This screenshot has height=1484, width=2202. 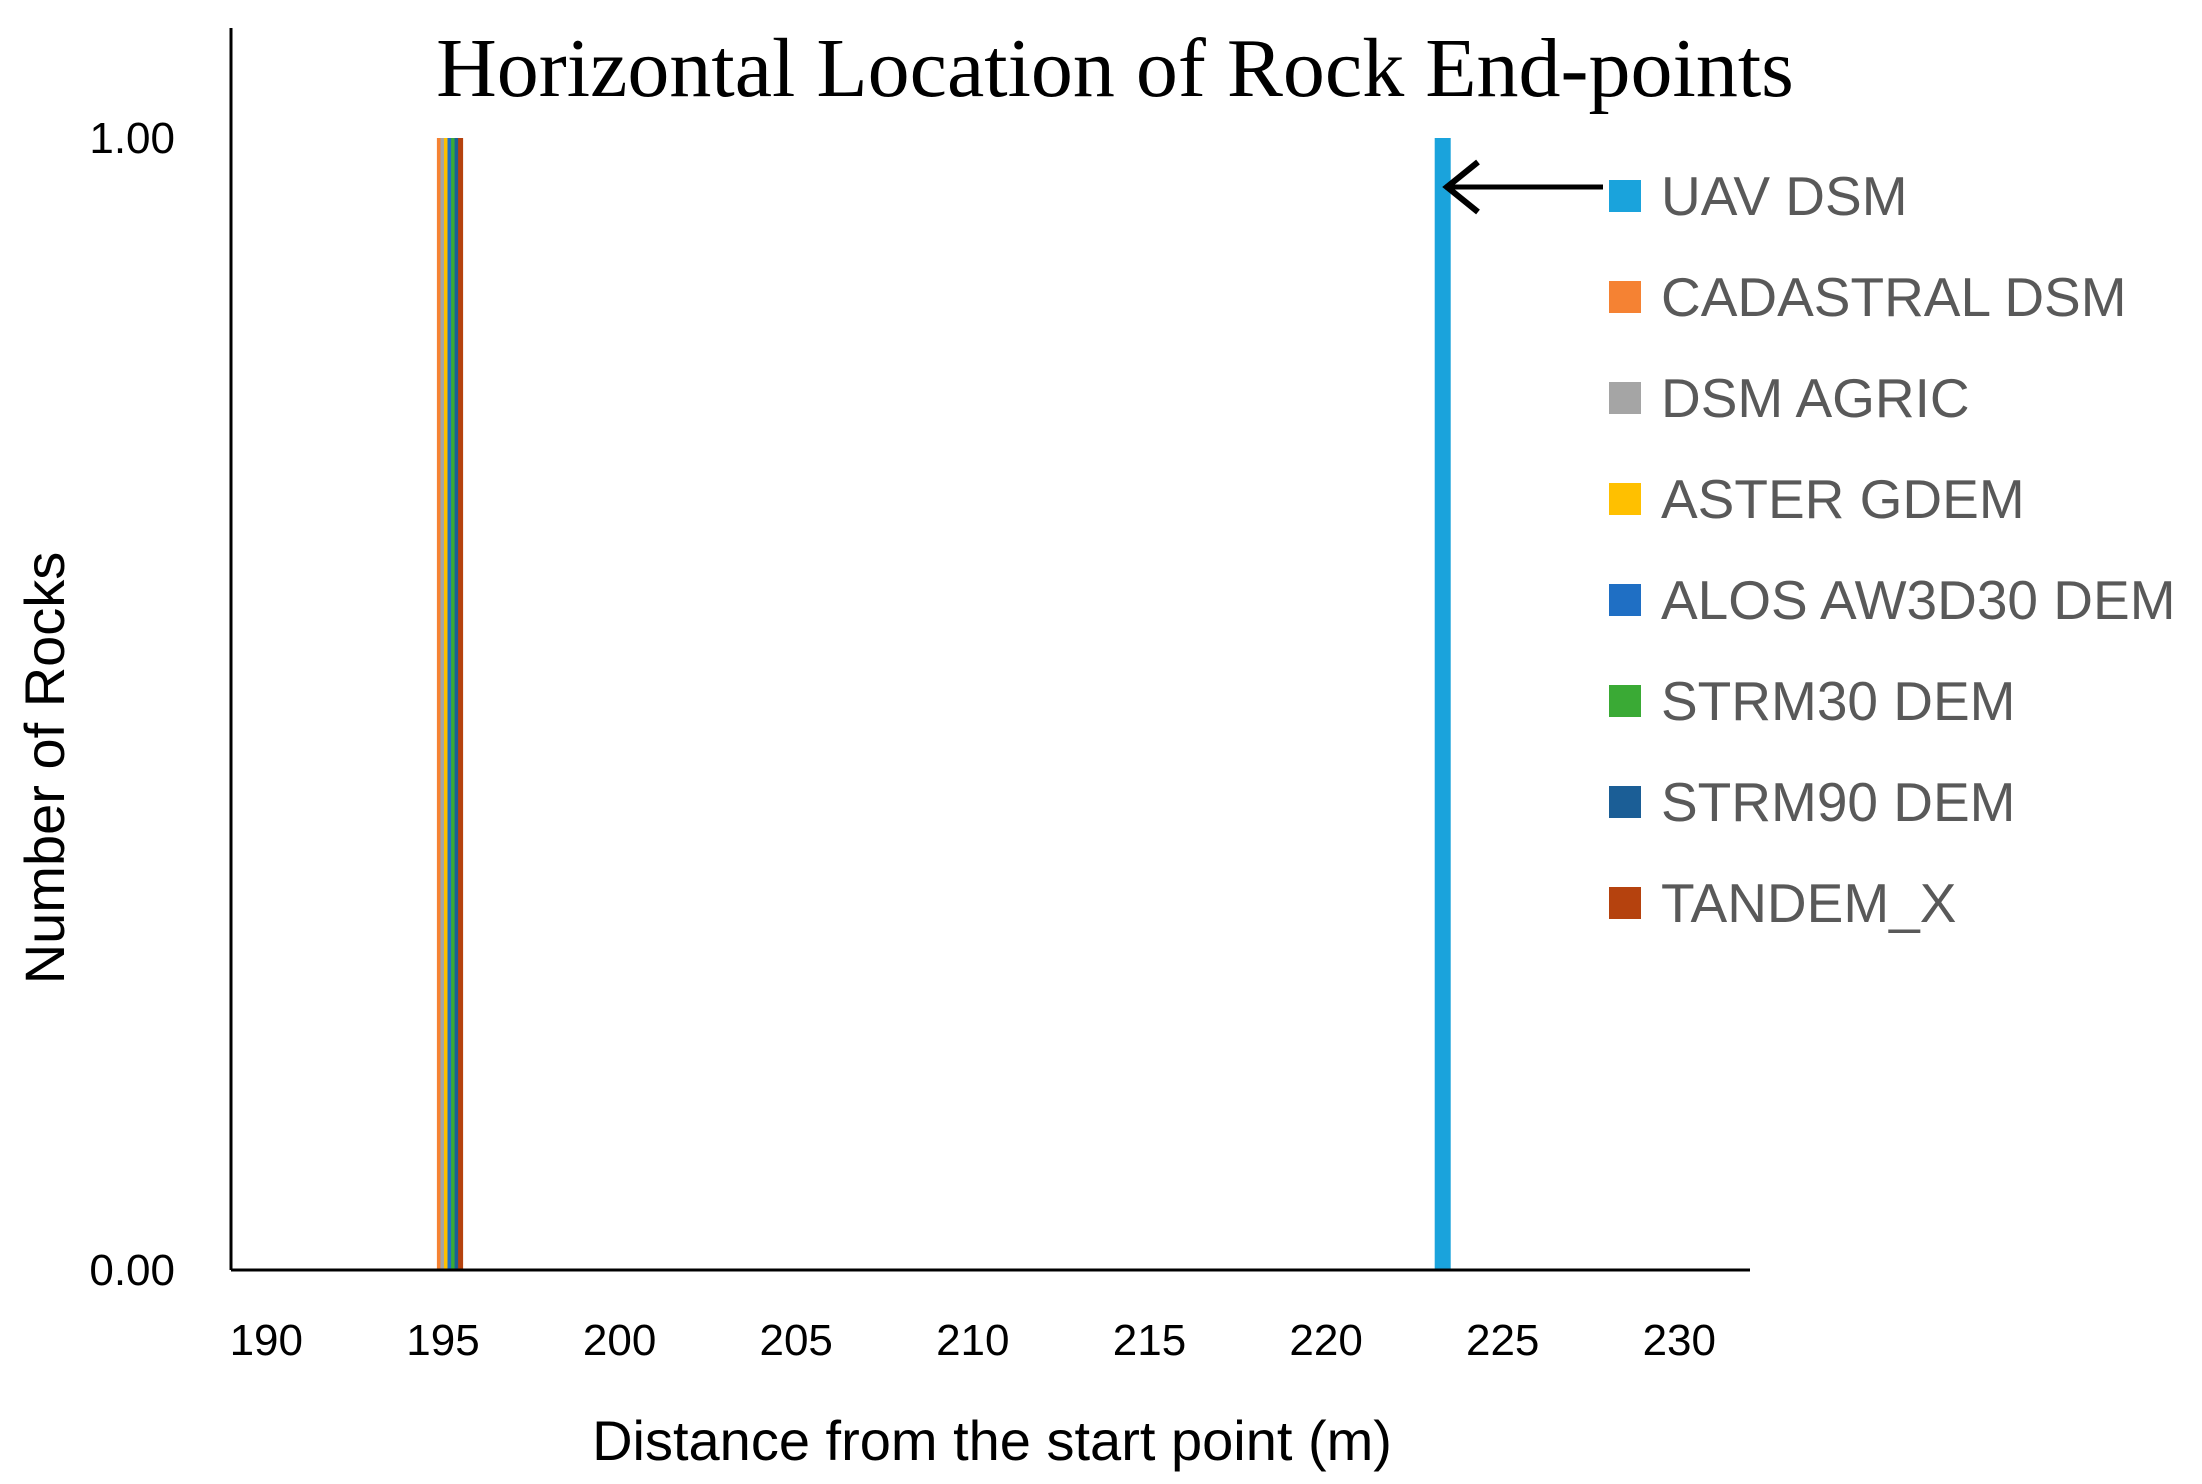 I want to click on legend-item: ALOS AW3D30 DEM, so click(x=1892, y=600).